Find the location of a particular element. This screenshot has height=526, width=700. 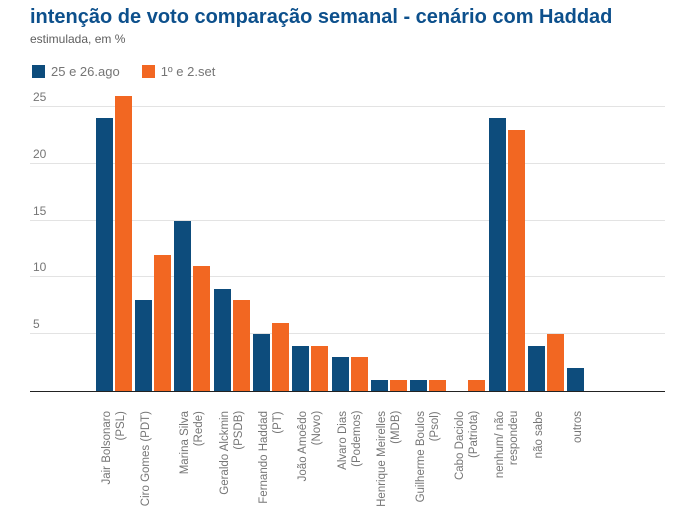

x-axis-label-text: Geraldo Alckmin (PSDB) is located at coordinates (231, 453).